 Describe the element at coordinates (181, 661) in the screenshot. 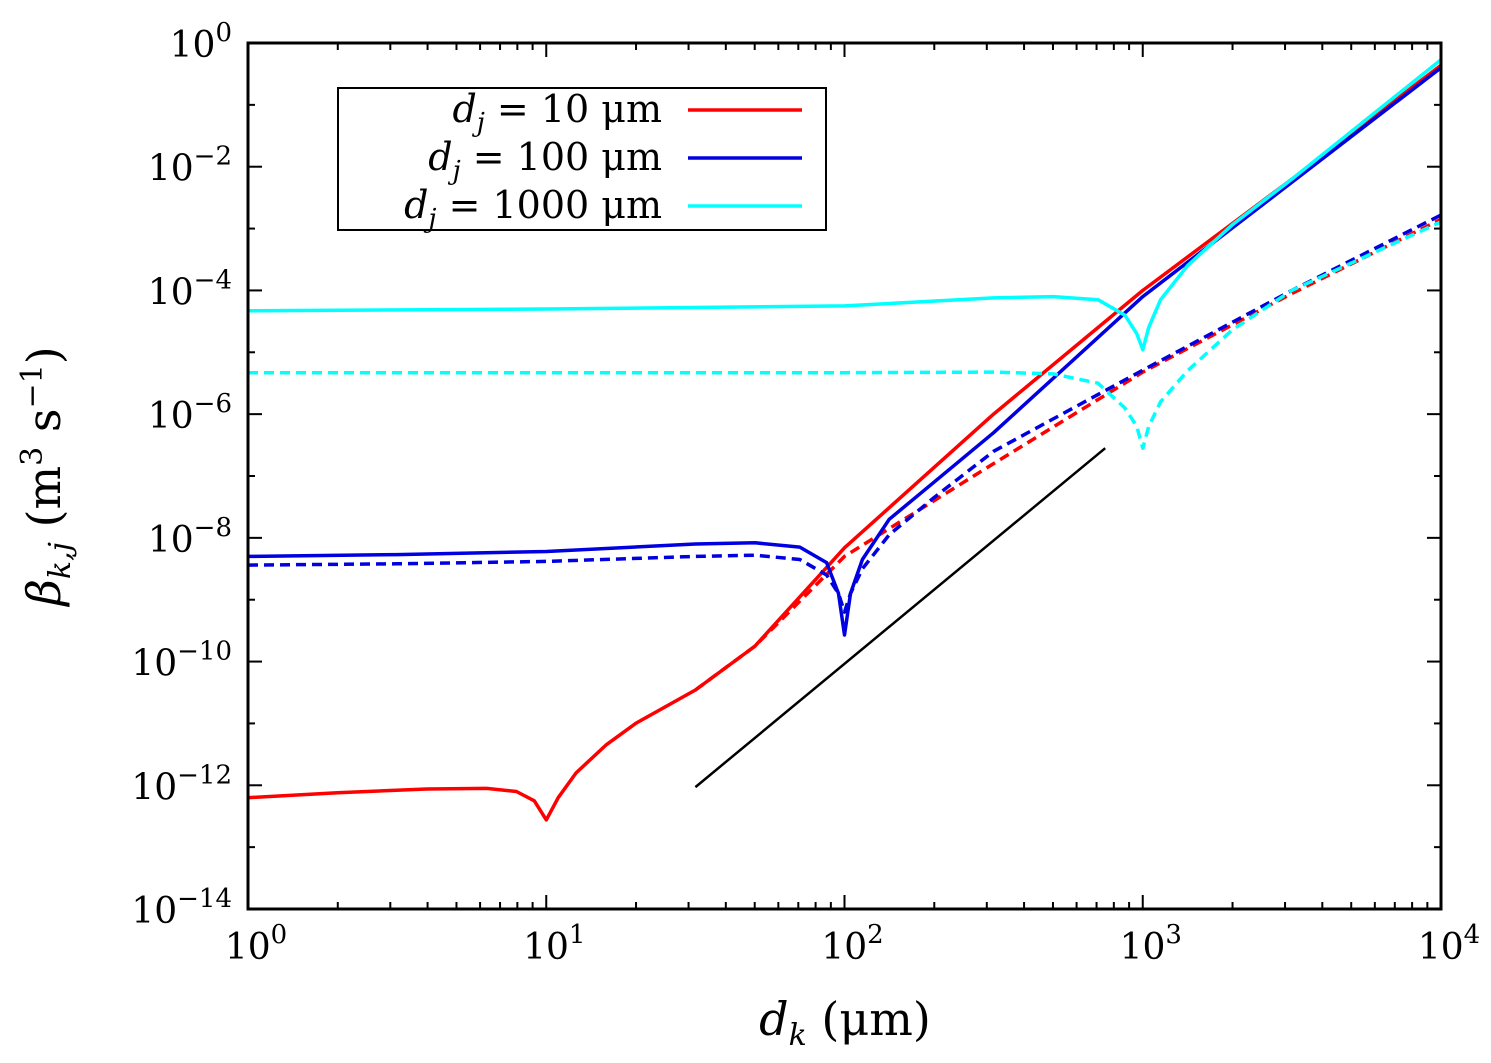

I see `y-tick-label: 10⁻¹⁰` at that location.